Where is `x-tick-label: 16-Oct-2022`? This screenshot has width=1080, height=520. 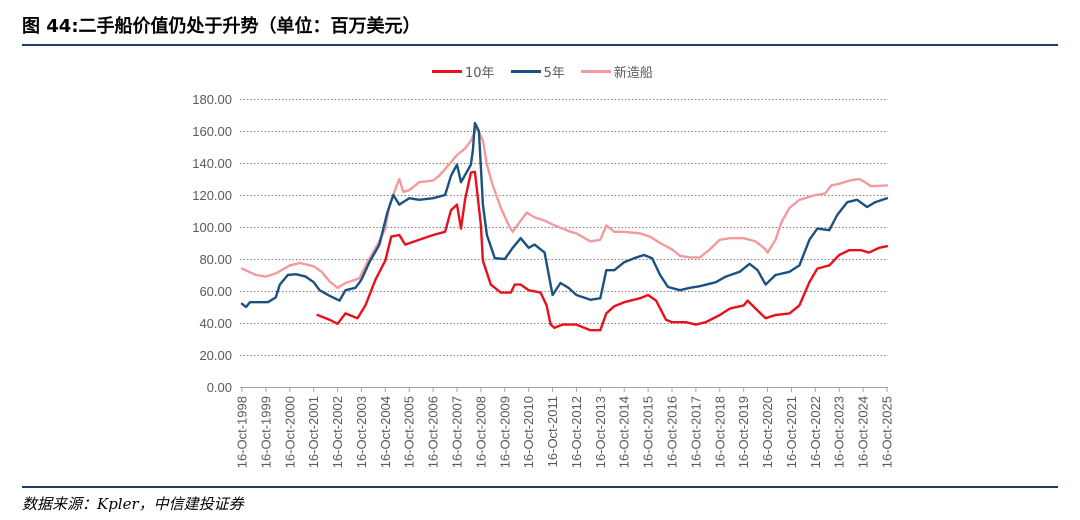 x-tick-label: 16-Oct-2022 is located at coordinates (815, 432).